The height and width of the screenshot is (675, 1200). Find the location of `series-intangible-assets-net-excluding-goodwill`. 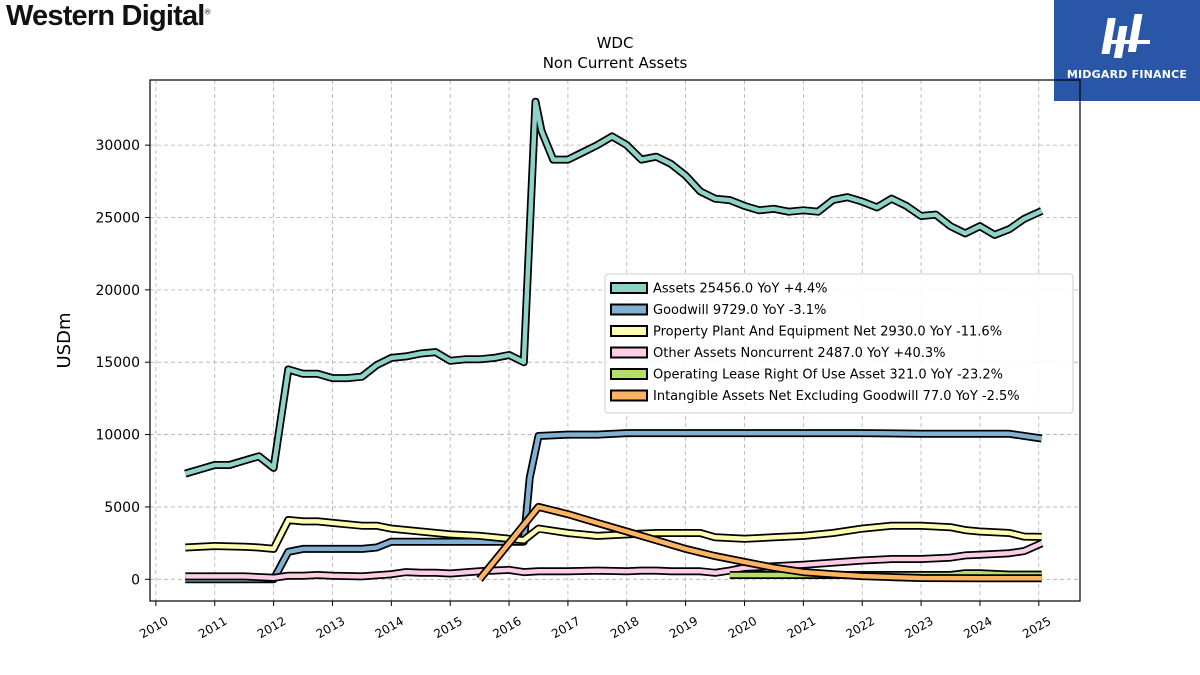

series-intangible-assets-net-excluding-goodwill is located at coordinates (759, 542).